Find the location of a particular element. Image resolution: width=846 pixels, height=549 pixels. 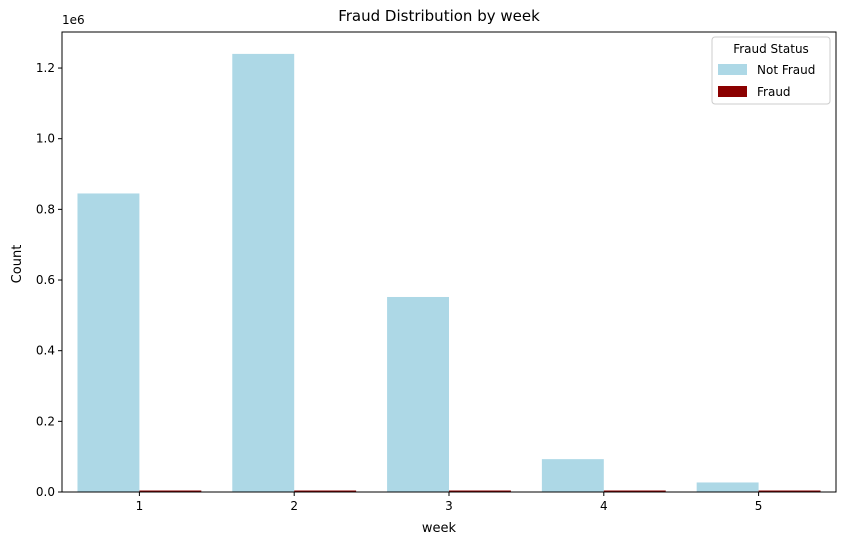

y-tick-label: 0.0 is located at coordinates (45, 492).